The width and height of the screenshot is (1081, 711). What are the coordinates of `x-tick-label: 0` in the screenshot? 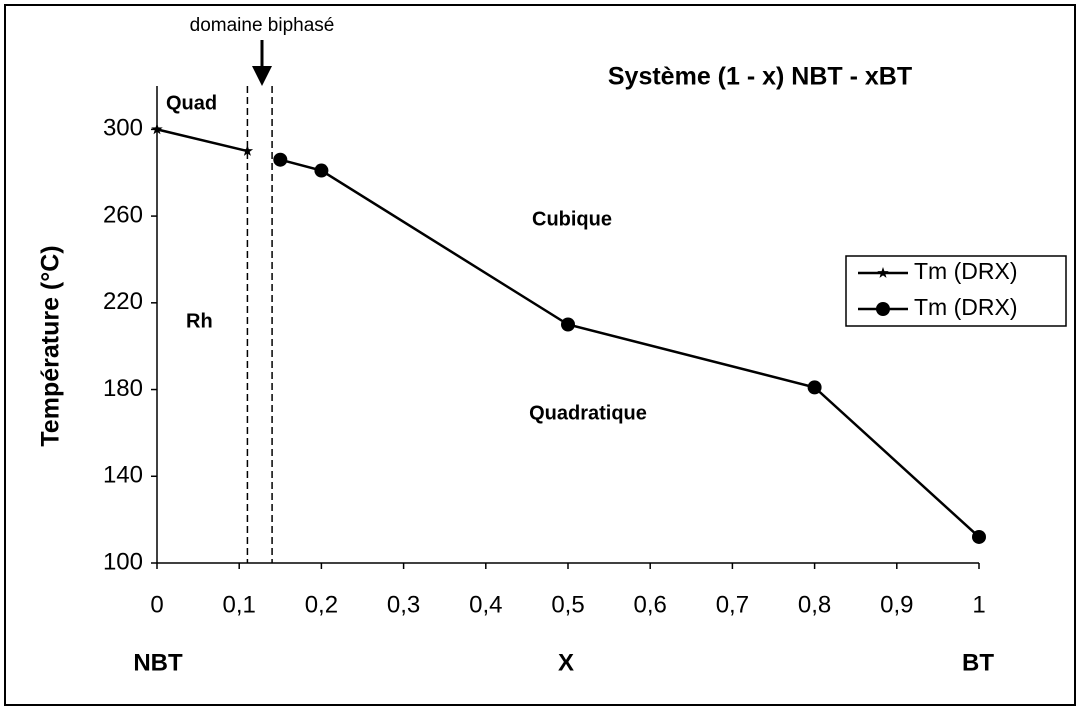 It's located at (156, 604).